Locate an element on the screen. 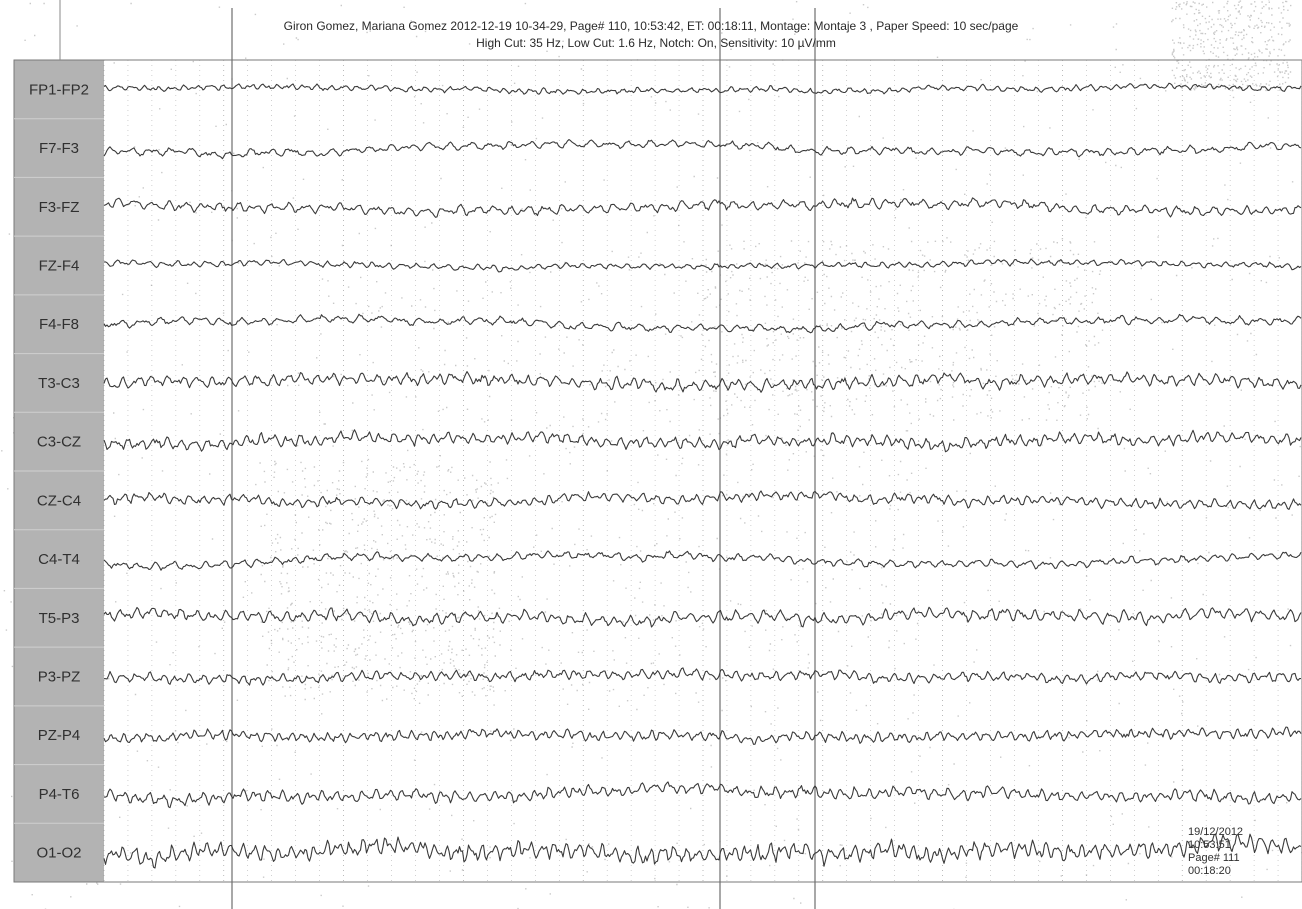 Image resolution: width=1302 pixels, height=909 pixels. channel-label: T5-P3 is located at coordinates (59, 618).